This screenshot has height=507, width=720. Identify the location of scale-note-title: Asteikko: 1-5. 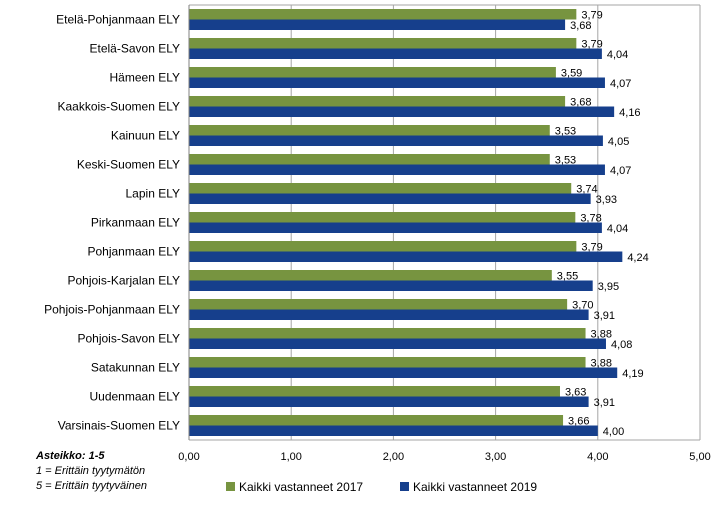
(70, 456).